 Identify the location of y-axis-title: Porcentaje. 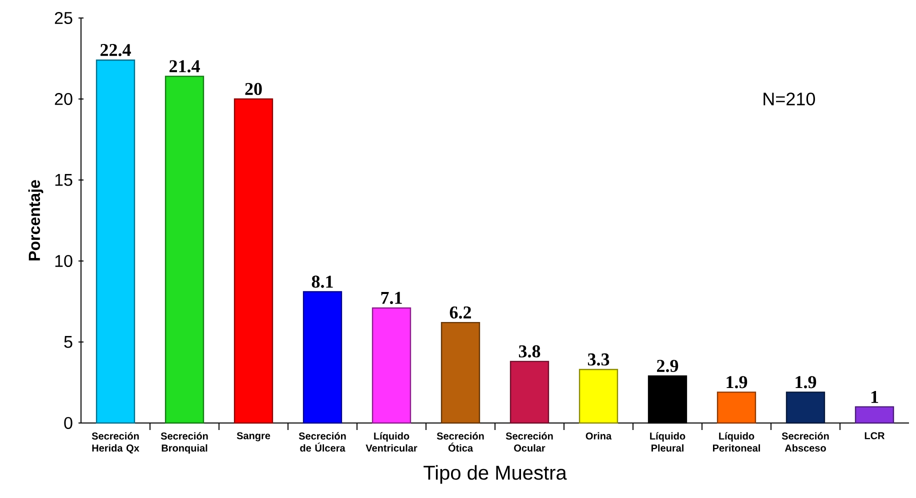
(36, 220).